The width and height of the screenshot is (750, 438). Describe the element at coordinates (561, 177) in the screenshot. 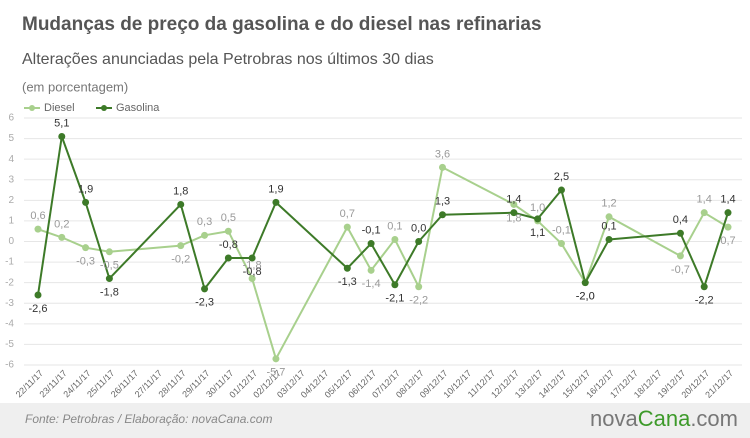

I see `value-label: 2,5` at that location.